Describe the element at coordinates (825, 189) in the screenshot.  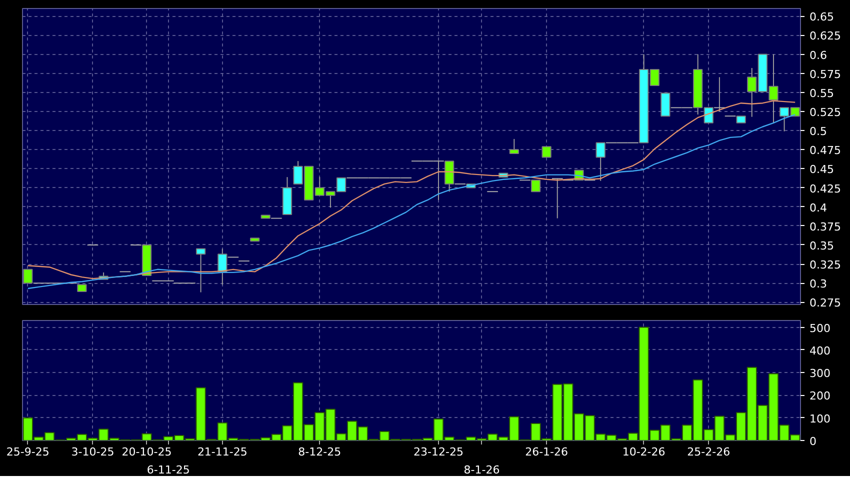
I see `y-tick-label: 0.425` at that location.